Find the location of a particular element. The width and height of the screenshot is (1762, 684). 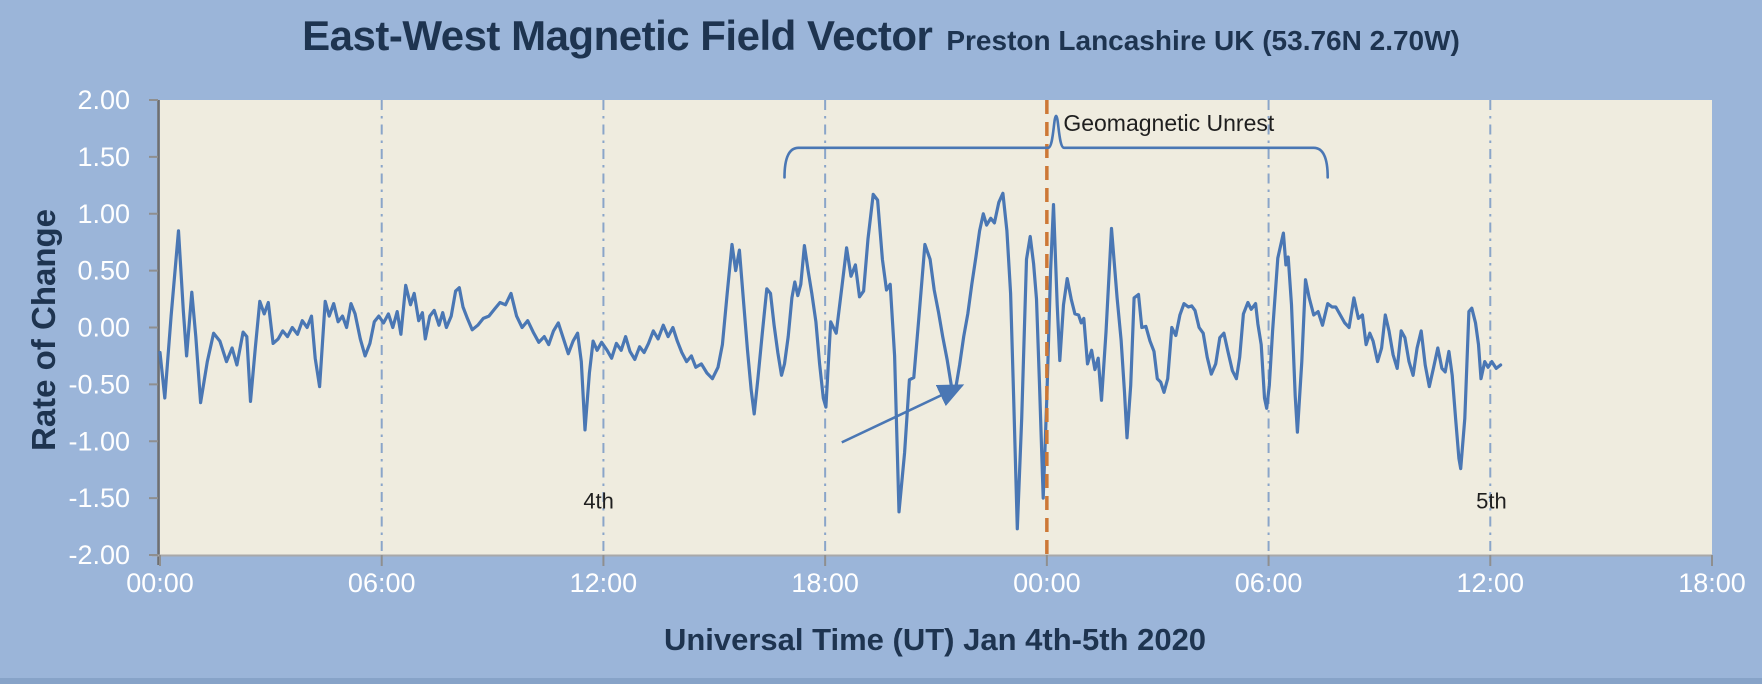

event-label: Geomagnetic Unrest is located at coordinates (1169, 123).